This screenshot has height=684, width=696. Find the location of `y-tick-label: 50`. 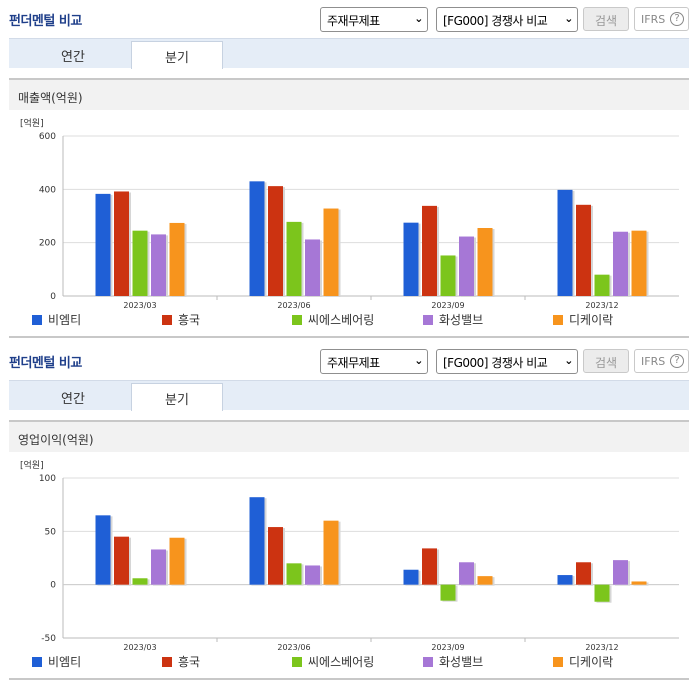

y-tick-label: 50 is located at coordinates (51, 532).